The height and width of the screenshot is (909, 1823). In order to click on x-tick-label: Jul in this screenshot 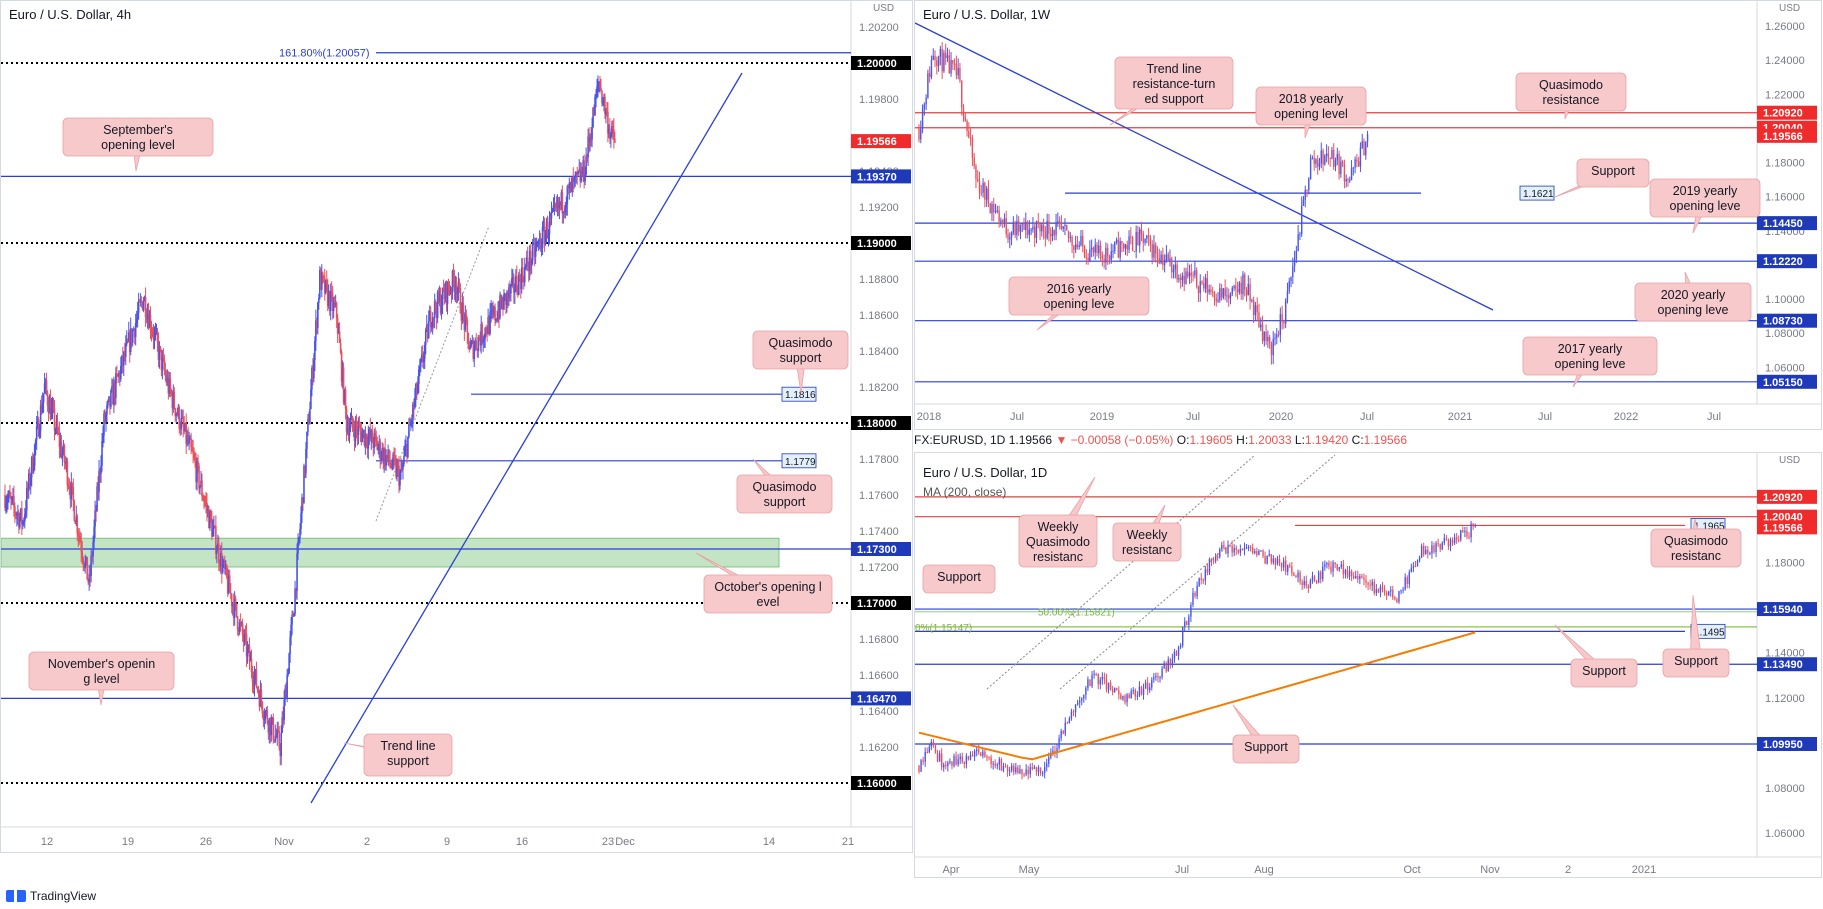, I will do `click(1193, 417)`.